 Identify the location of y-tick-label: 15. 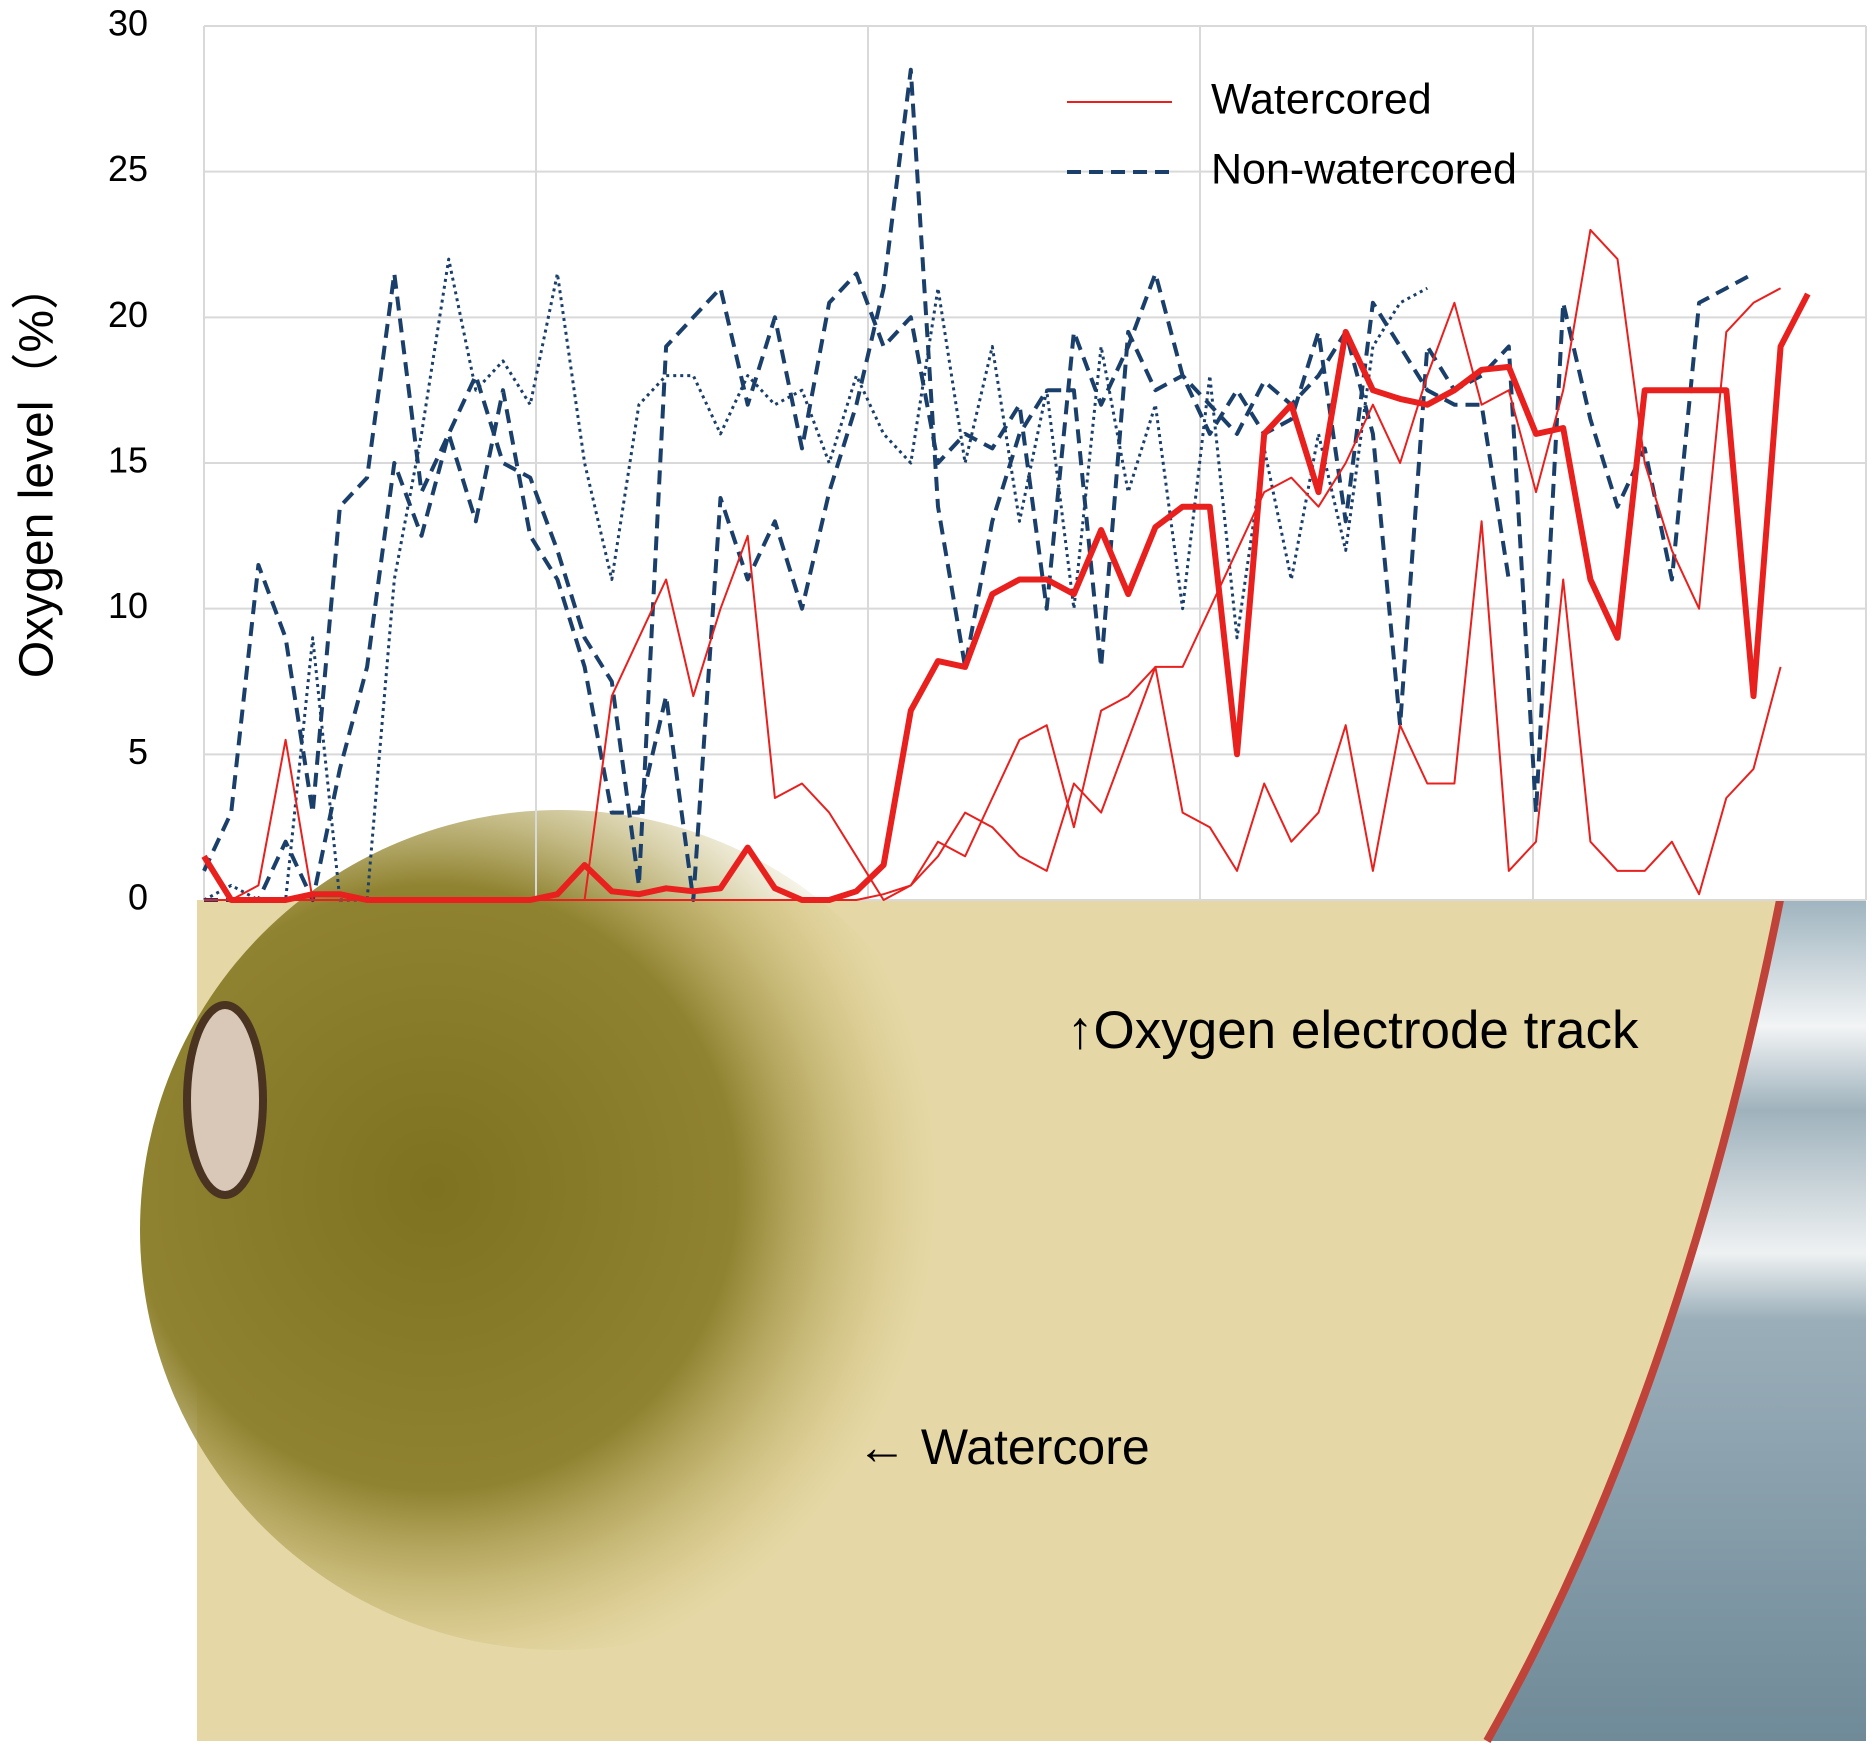
(128, 460).